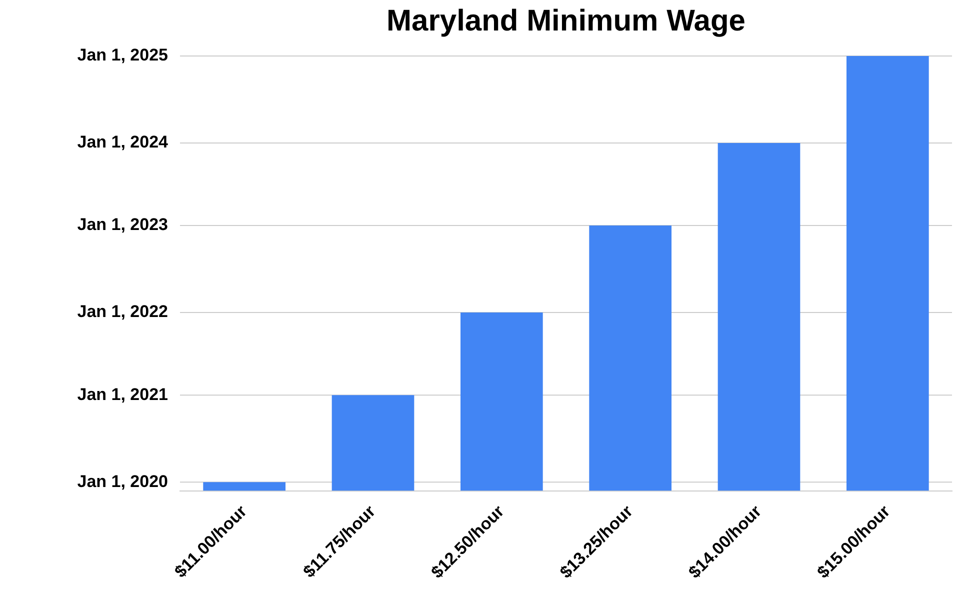 The width and height of the screenshot is (972, 590). What do you see at coordinates (122, 224) in the screenshot?
I see `ref-line-label: Jan 1, 2023` at bounding box center [122, 224].